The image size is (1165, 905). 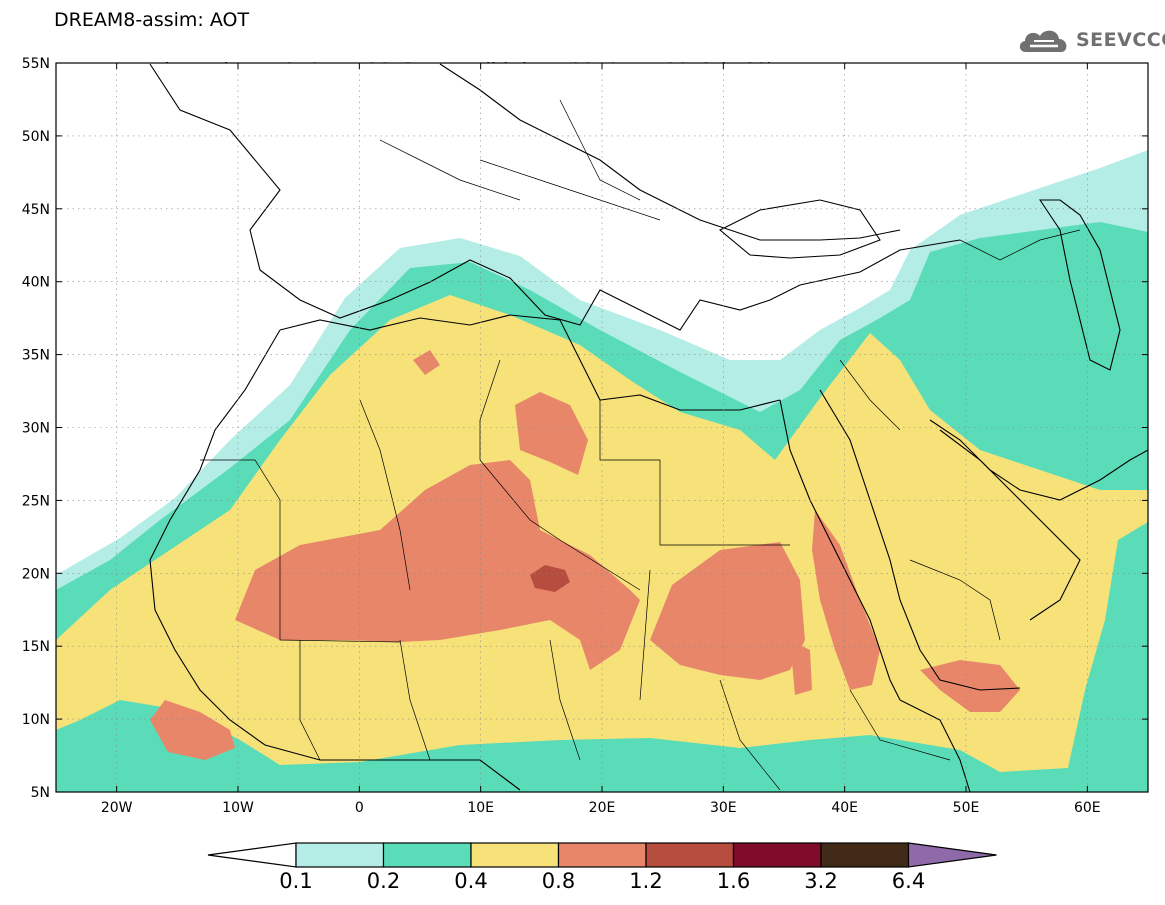 I want to click on colorbar-low-arrow, so click(x=252, y=855).